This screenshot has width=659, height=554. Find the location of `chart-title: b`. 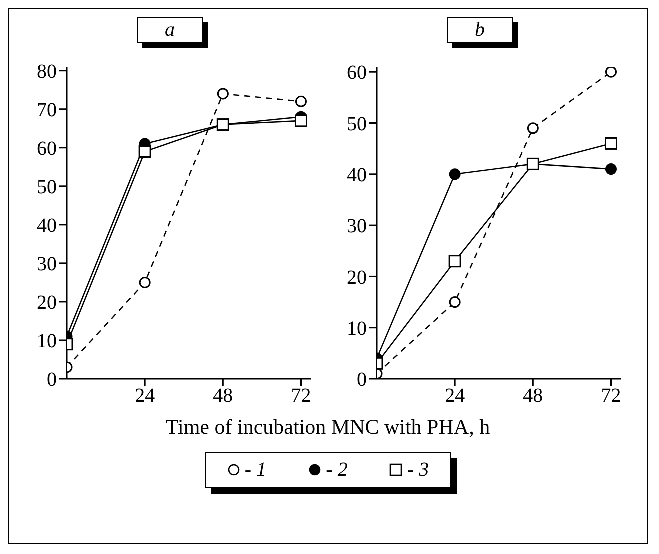

chart-title: b is located at coordinates (480, 30).